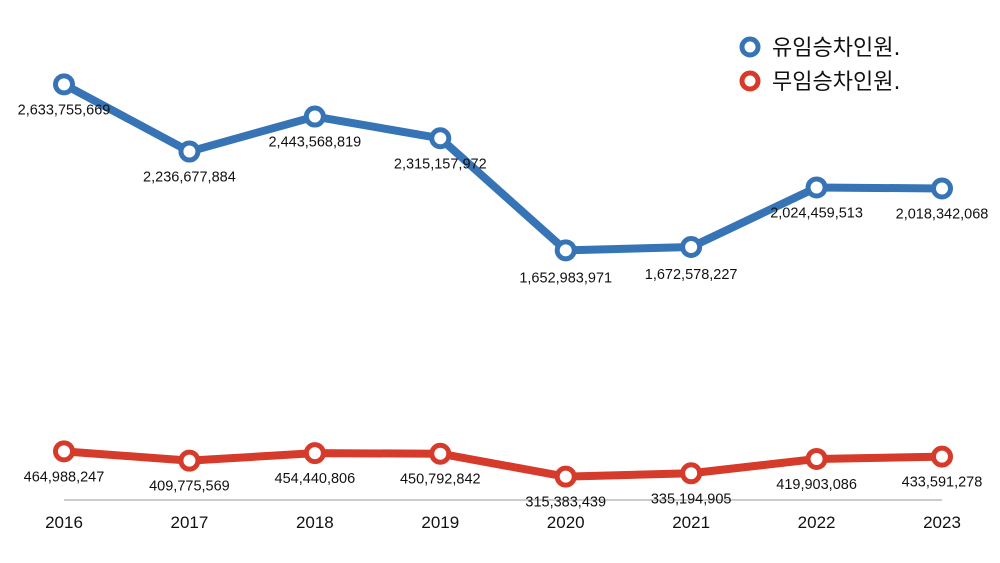 This screenshot has height=563, width=1000. I want to click on data-label: 2,633,755,669, so click(64, 110).